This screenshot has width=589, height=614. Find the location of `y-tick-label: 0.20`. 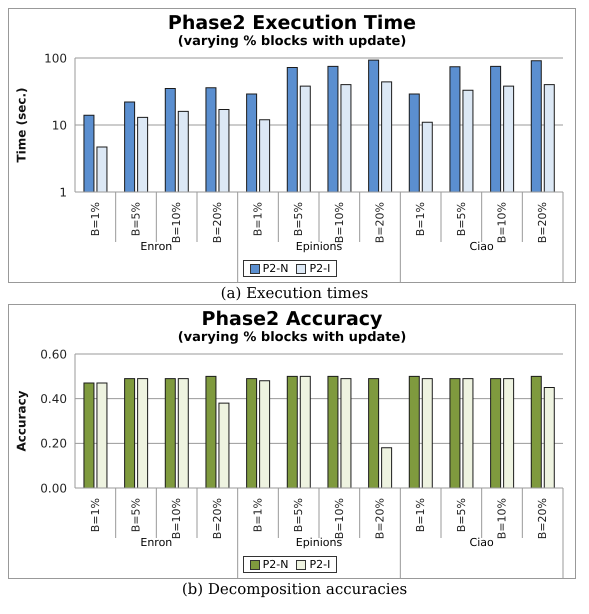

y-tick-label: 0.20 is located at coordinates (53, 443).